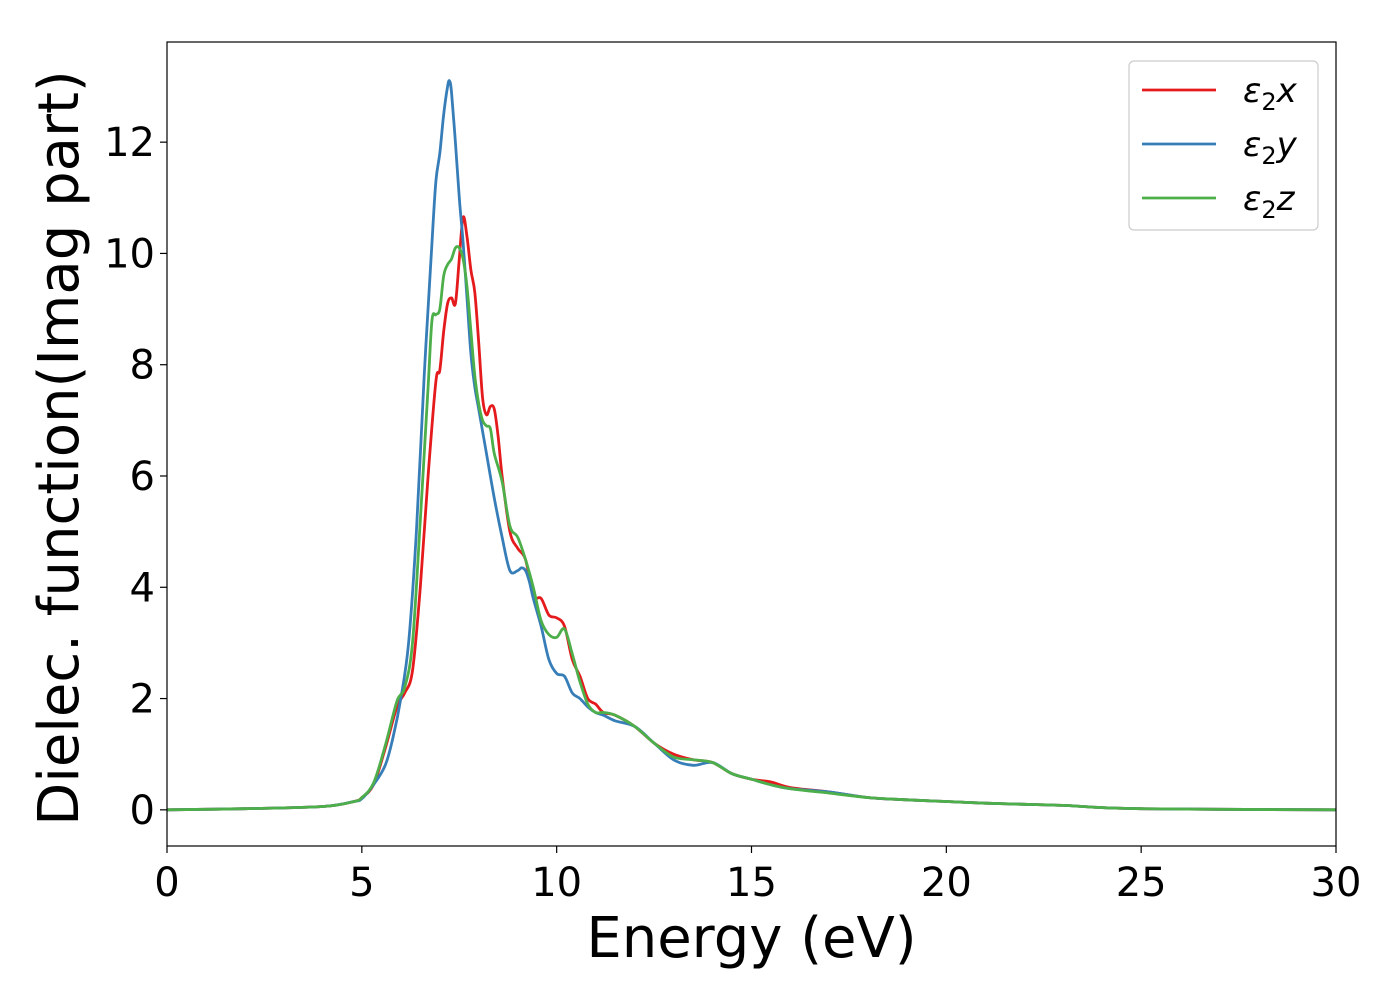 Image resolution: width=1400 pixels, height=1000 pixels. I want to click on x-tick-label: 20, so click(946, 883).